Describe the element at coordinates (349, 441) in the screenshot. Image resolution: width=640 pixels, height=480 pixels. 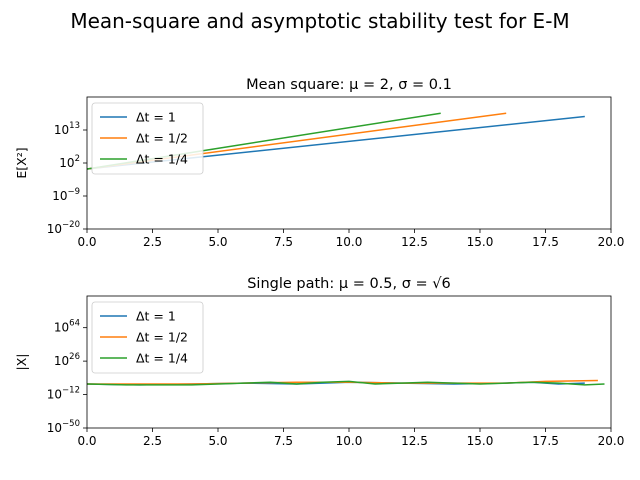
I see `single-path-x-tick-label: 10.0` at that location.